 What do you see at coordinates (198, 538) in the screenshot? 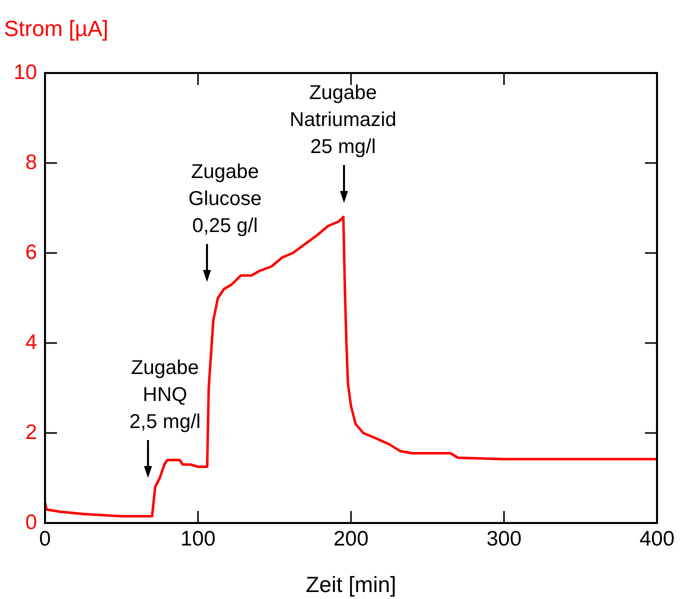
I see `x-tick-label: 100` at bounding box center [198, 538].